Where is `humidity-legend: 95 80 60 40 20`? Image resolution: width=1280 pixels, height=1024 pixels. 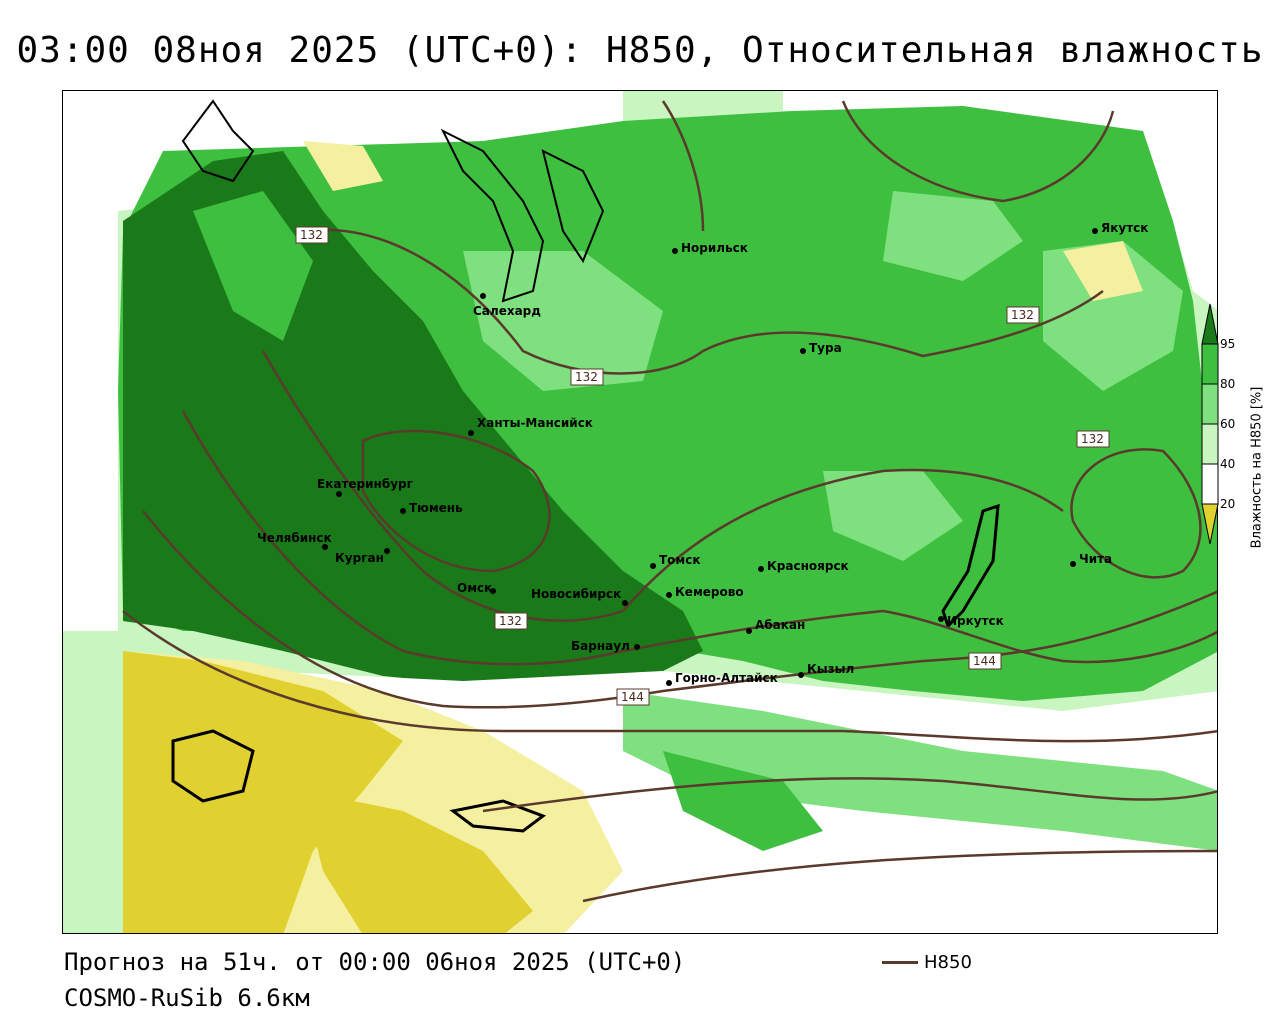
humidity-legend: 95 80 60 40 20 is located at coordinates (1218, 424).